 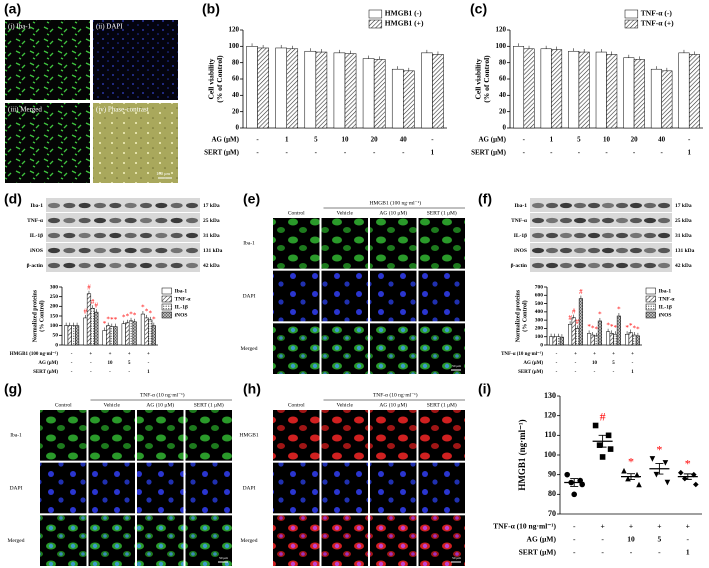 I want to click on condition-label: AG (μM), so click(x=493, y=140).